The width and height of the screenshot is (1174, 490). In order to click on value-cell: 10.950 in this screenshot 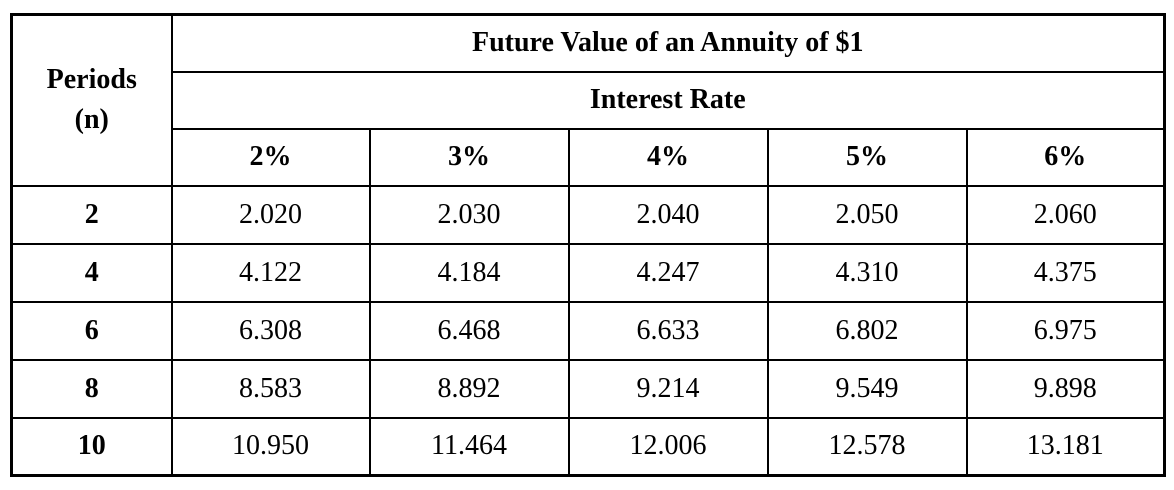, I will do `click(270, 446)`.